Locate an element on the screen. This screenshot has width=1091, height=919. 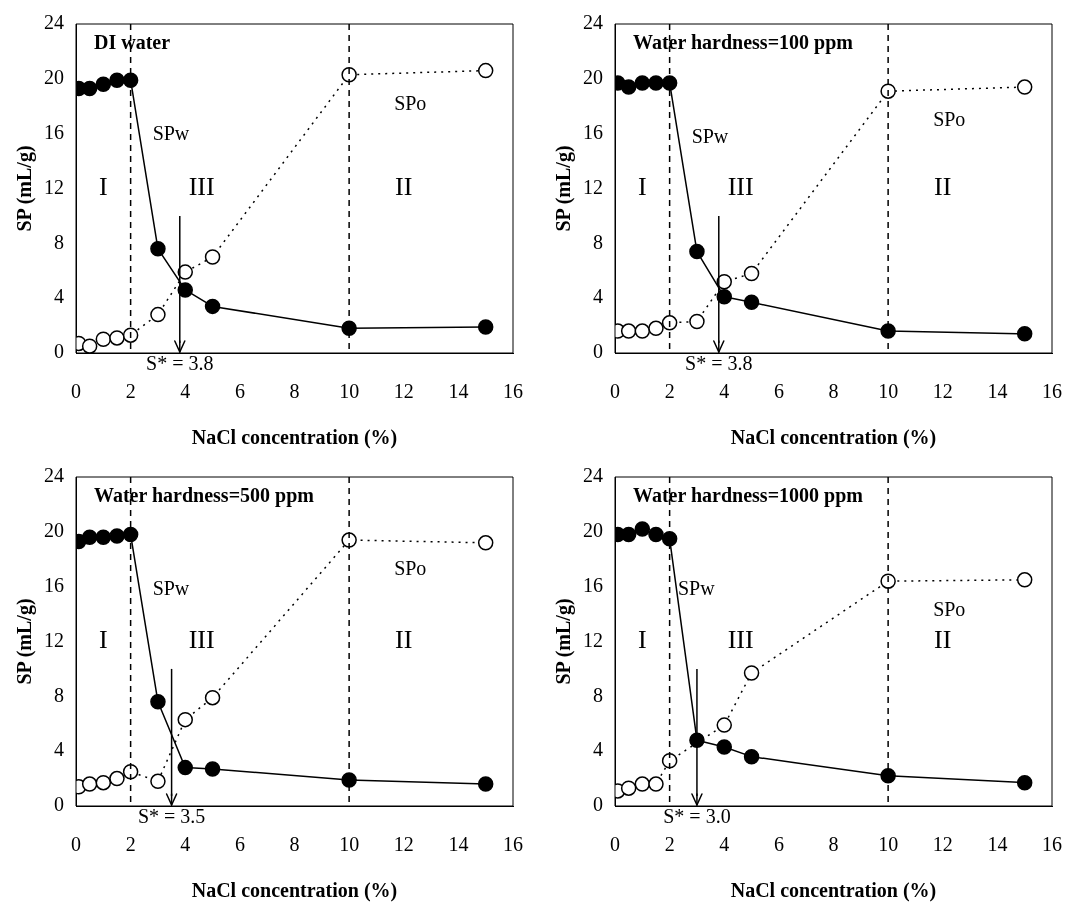
chart-title: Water hardness=500 ppm is located at coordinates (204, 496).